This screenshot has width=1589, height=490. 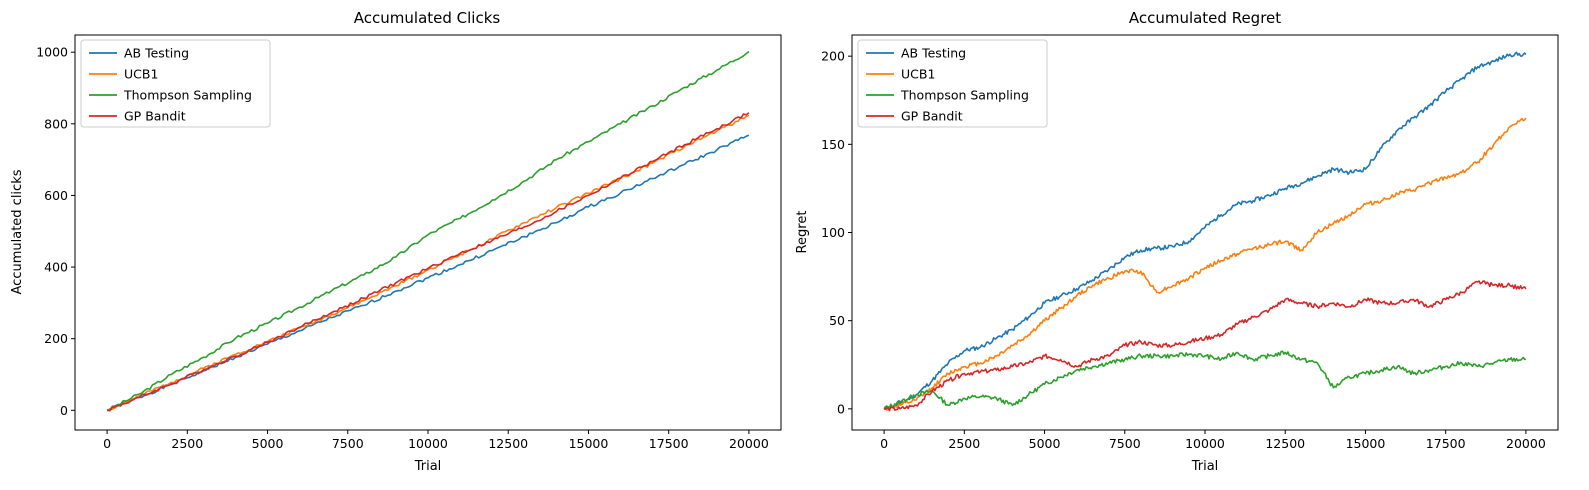 I want to click on series-line-gp-bandit, so click(x=1205, y=346).